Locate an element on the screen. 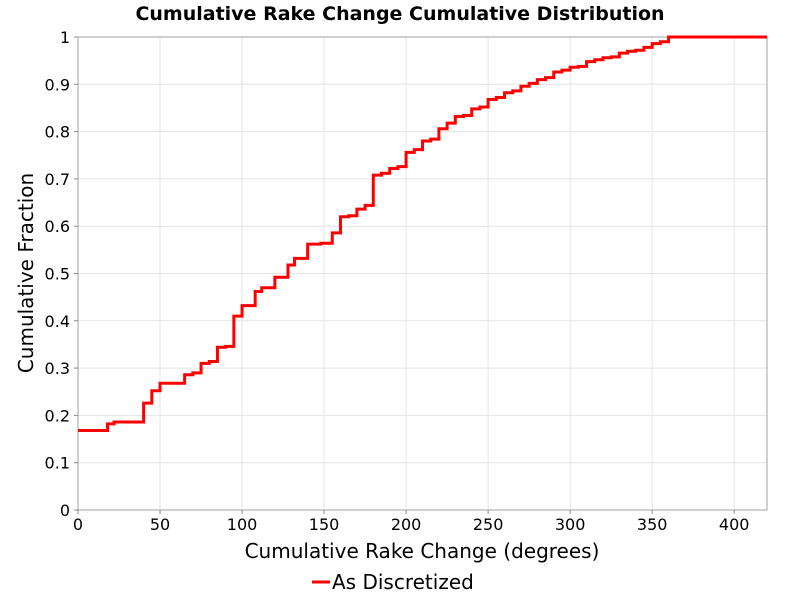 The width and height of the screenshot is (800, 600). y-tick-label: 0.2 is located at coordinates (57, 415).